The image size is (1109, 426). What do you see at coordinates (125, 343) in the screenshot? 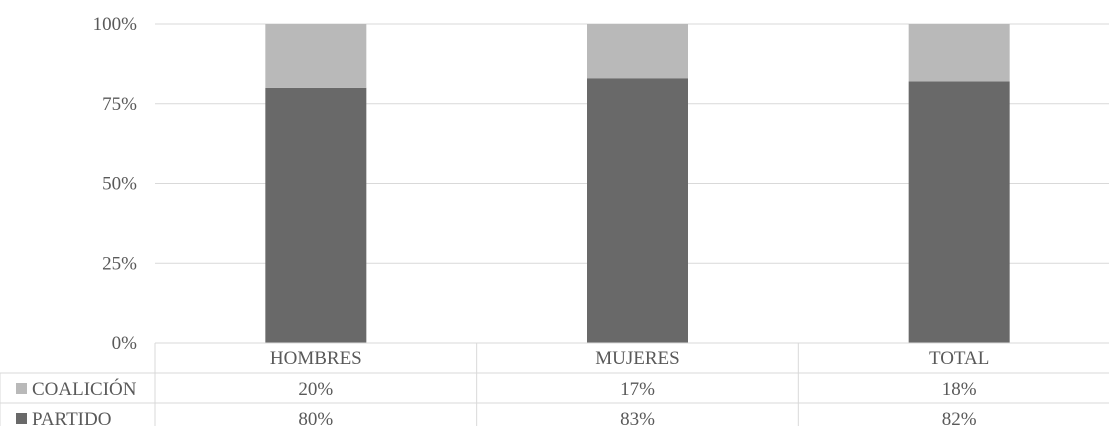
I see `y-tick-label: 0%` at bounding box center [125, 343].